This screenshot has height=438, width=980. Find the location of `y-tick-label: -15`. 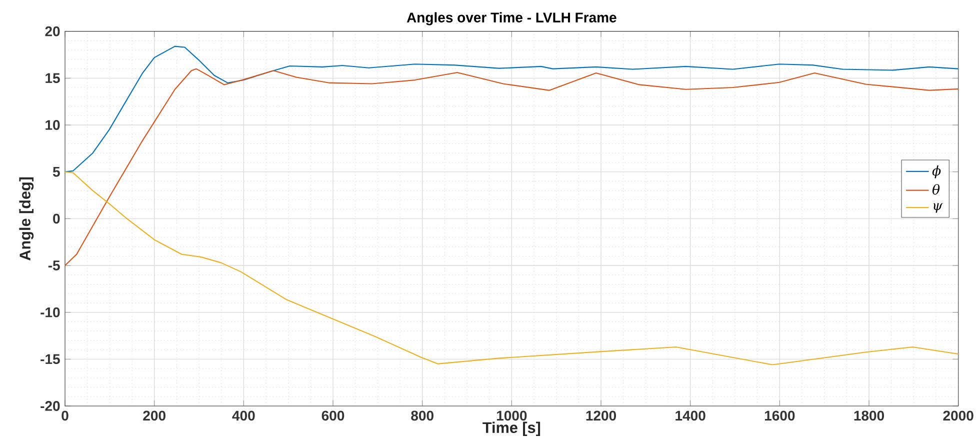

y-tick-label: -15 is located at coordinates (50, 359).